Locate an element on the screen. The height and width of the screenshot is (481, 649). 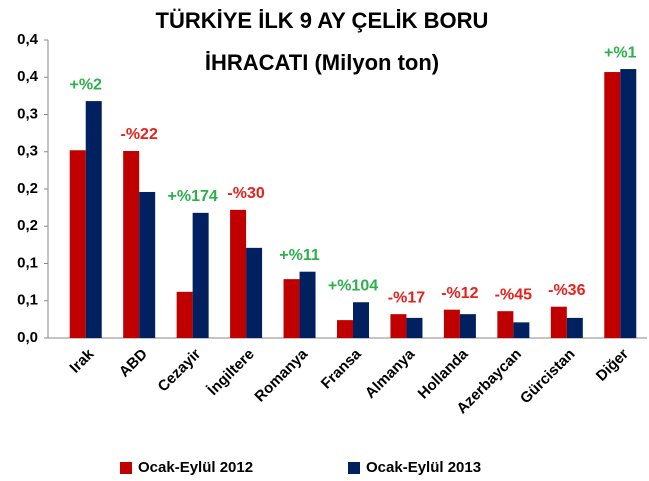
x-tick-label: Gürcistan is located at coordinates (548, 377).